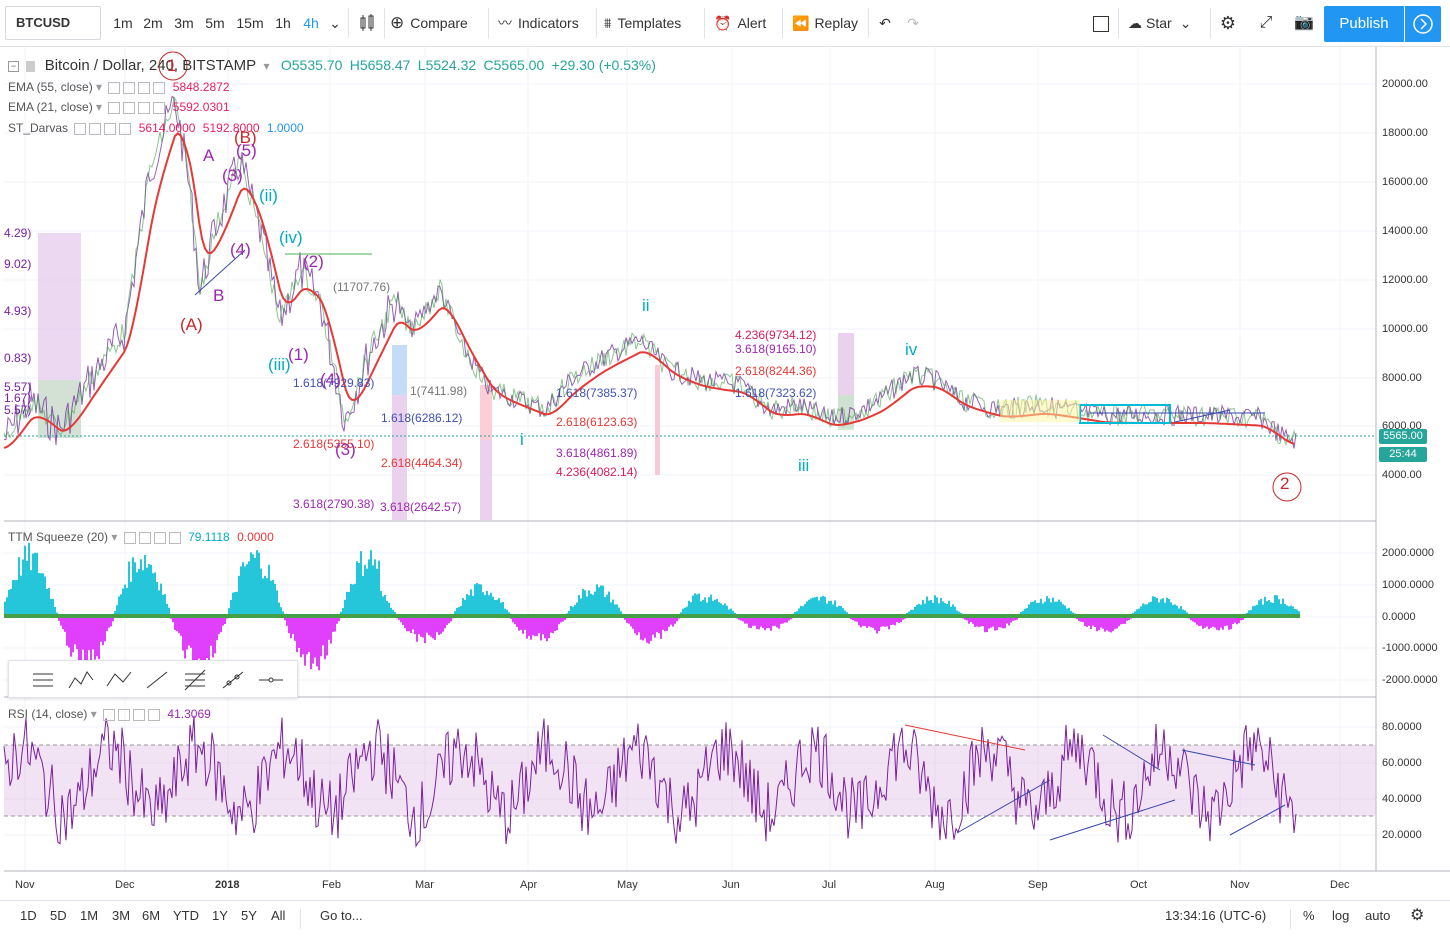  I want to click on lines-tool-icon, so click(43, 680).